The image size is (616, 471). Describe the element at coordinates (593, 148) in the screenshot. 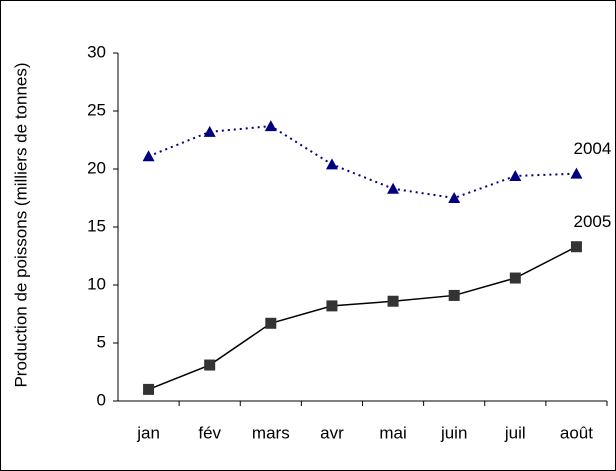

I see `series-label: 2004` at that location.